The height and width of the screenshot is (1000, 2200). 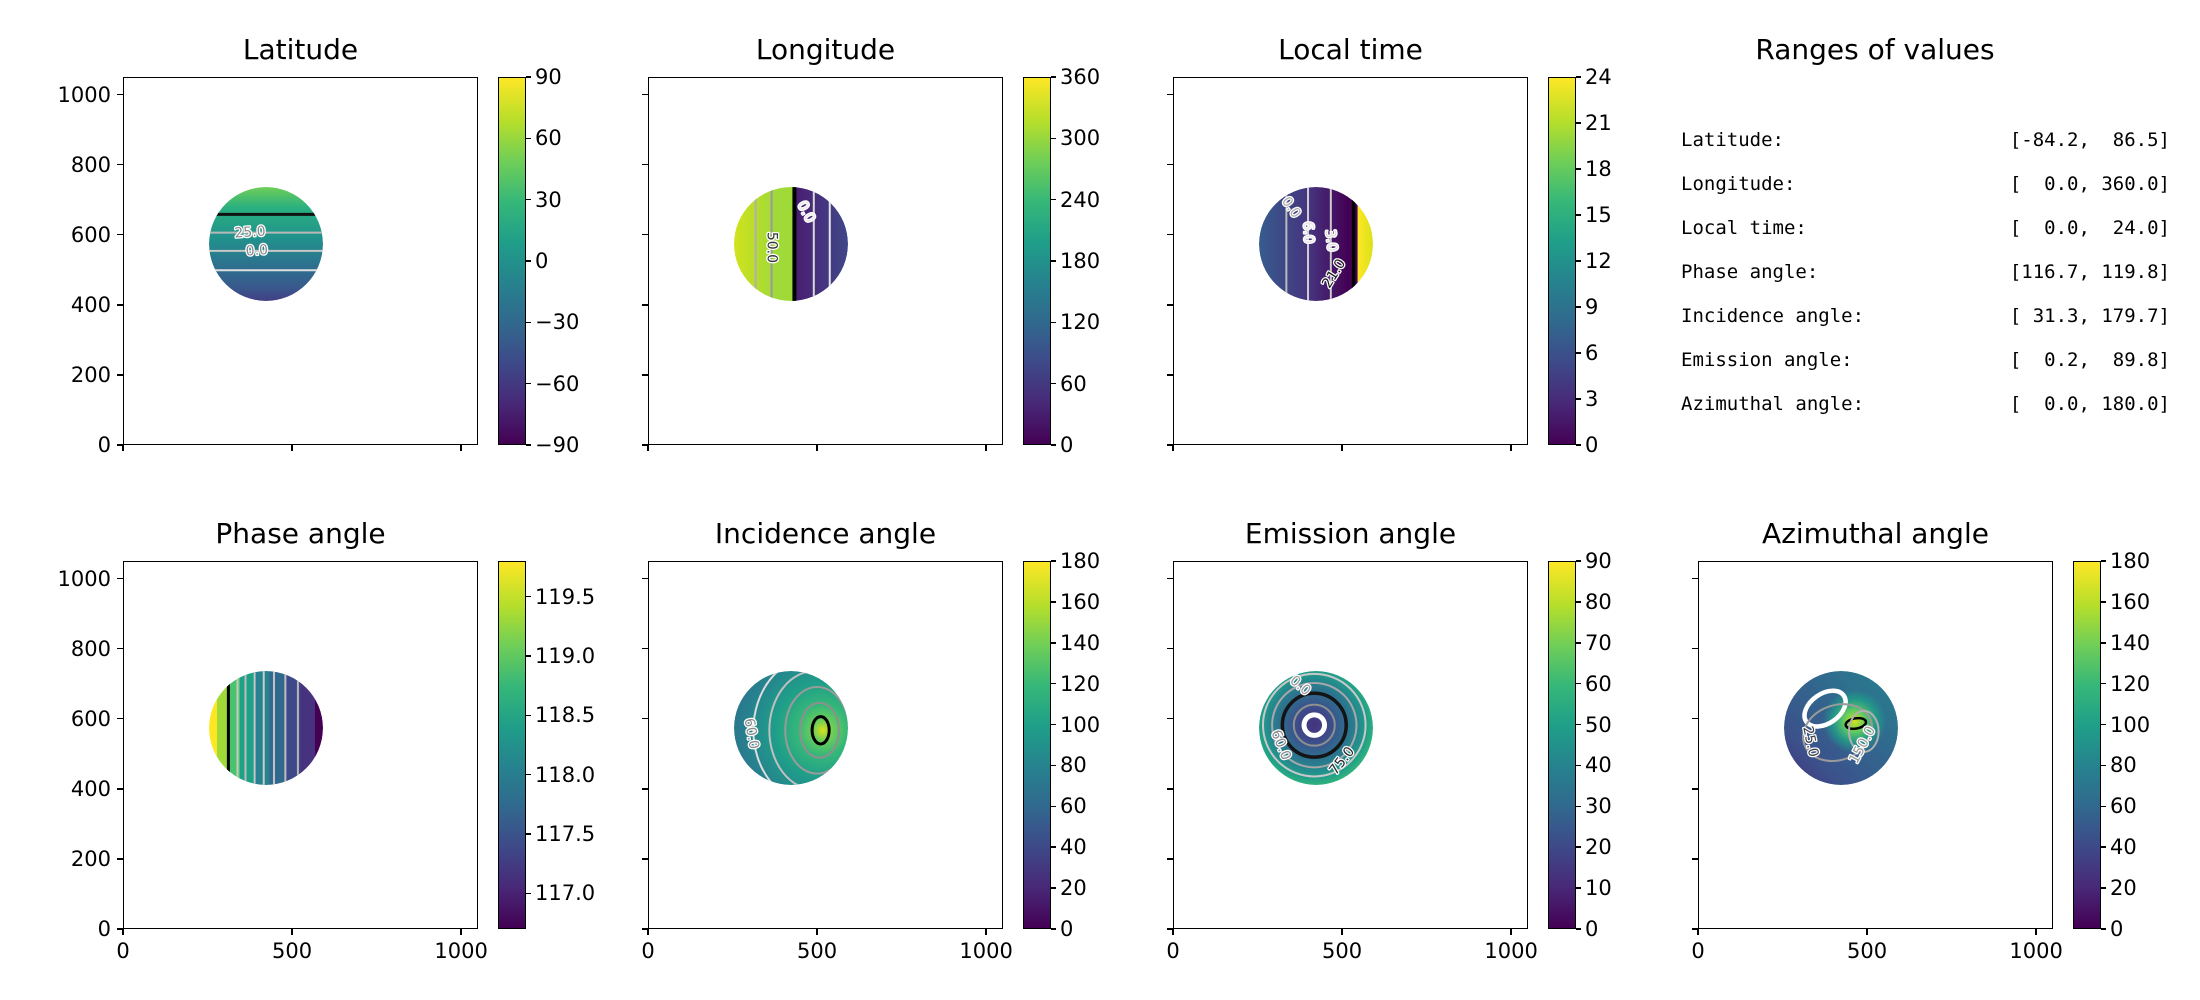 What do you see at coordinates (1080, 261) in the screenshot?
I see `colorbar-tick-label: 180` at bounding box center [1080, 261].